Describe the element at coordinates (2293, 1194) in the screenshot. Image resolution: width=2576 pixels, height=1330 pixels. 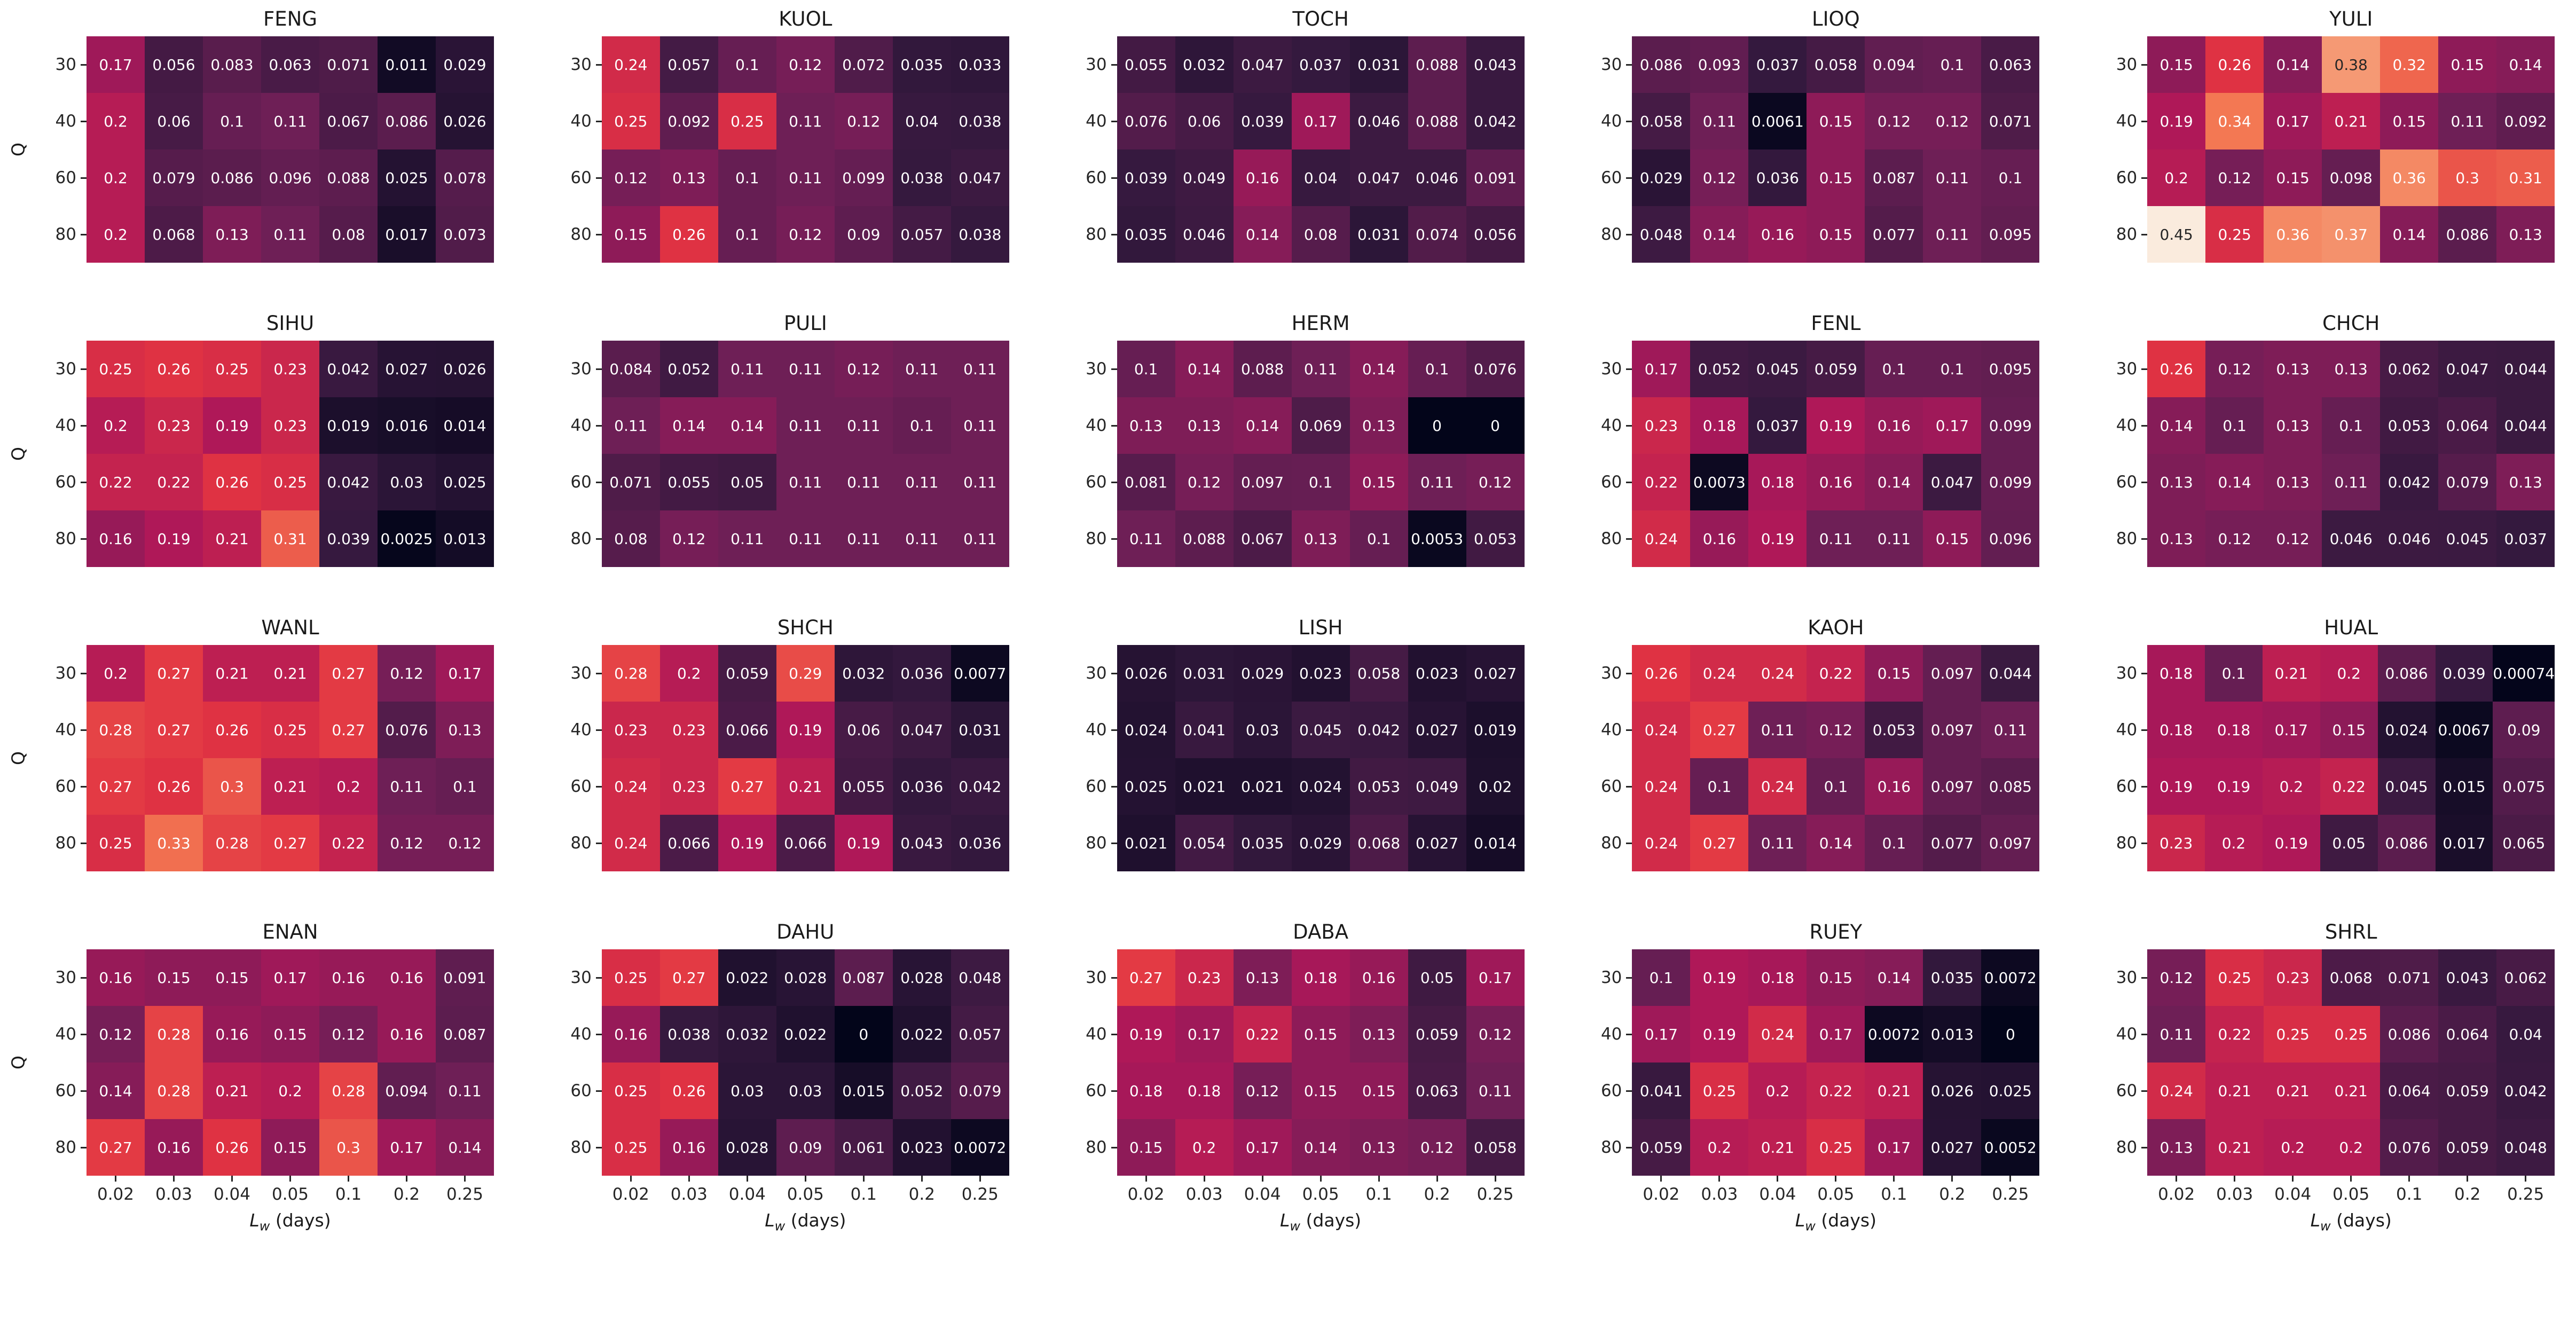
I see `x-tick-label: 0.04` at that location.